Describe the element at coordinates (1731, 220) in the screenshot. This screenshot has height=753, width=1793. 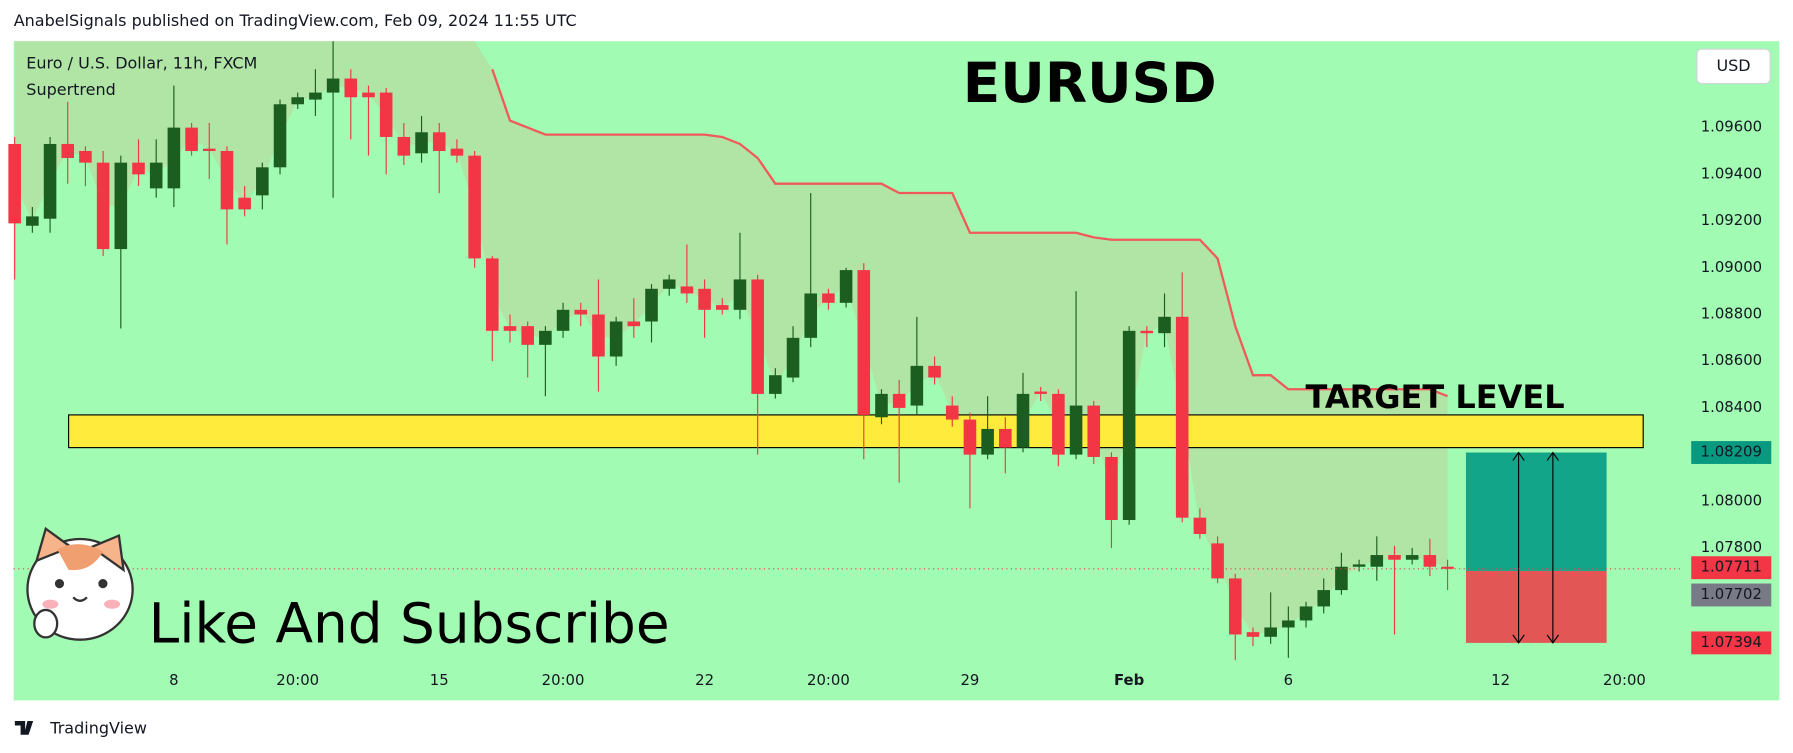
I see `y-tick-label: 1.09200` at that location.